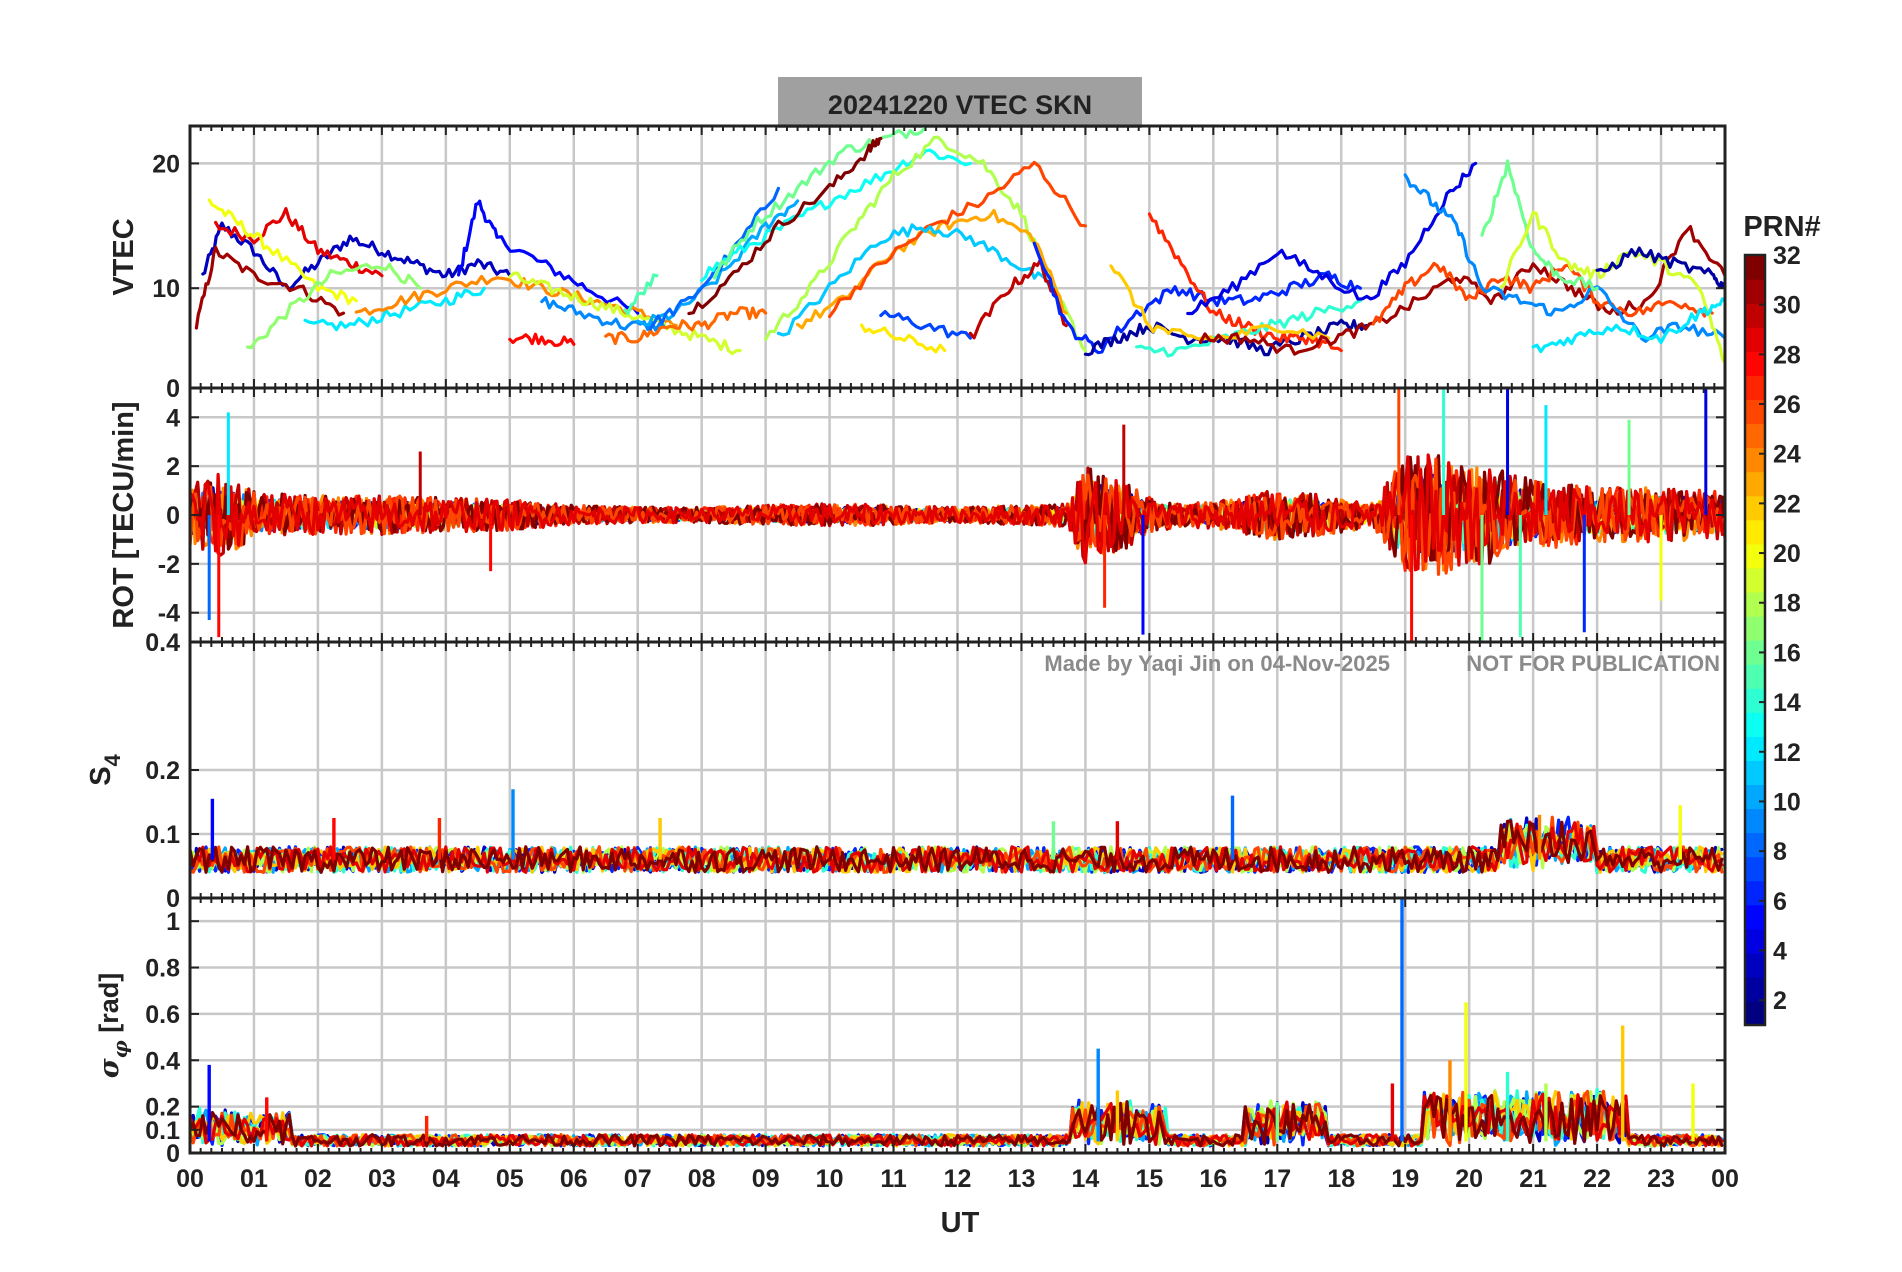 Image resolution: width=1902 pixels, height=1272 pixels. What do you see at coordinates (169, 565) in the screenshot?
I see `y-tick-label: -2` at bounding box center [169, 565].